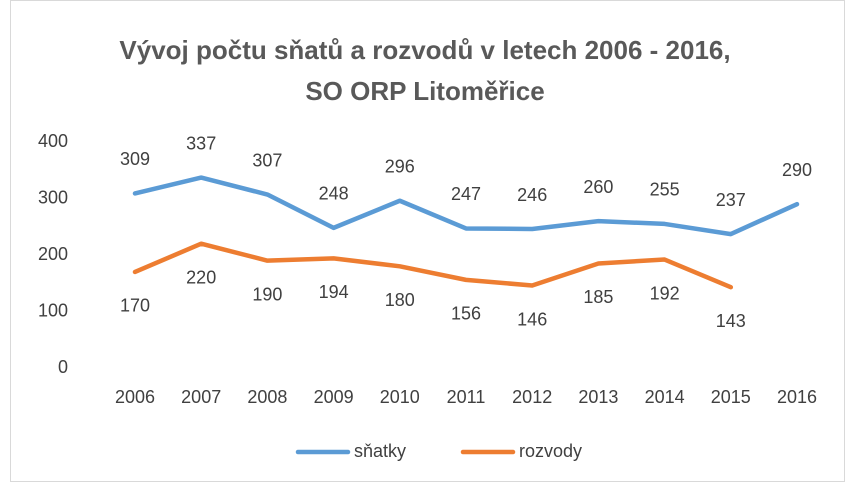 This screenshot has height=483, width=846. What do you see at coordinates (550, 451) in the screenshot?
I see `legend-label: rozvody` at bounding box center [550, 451].